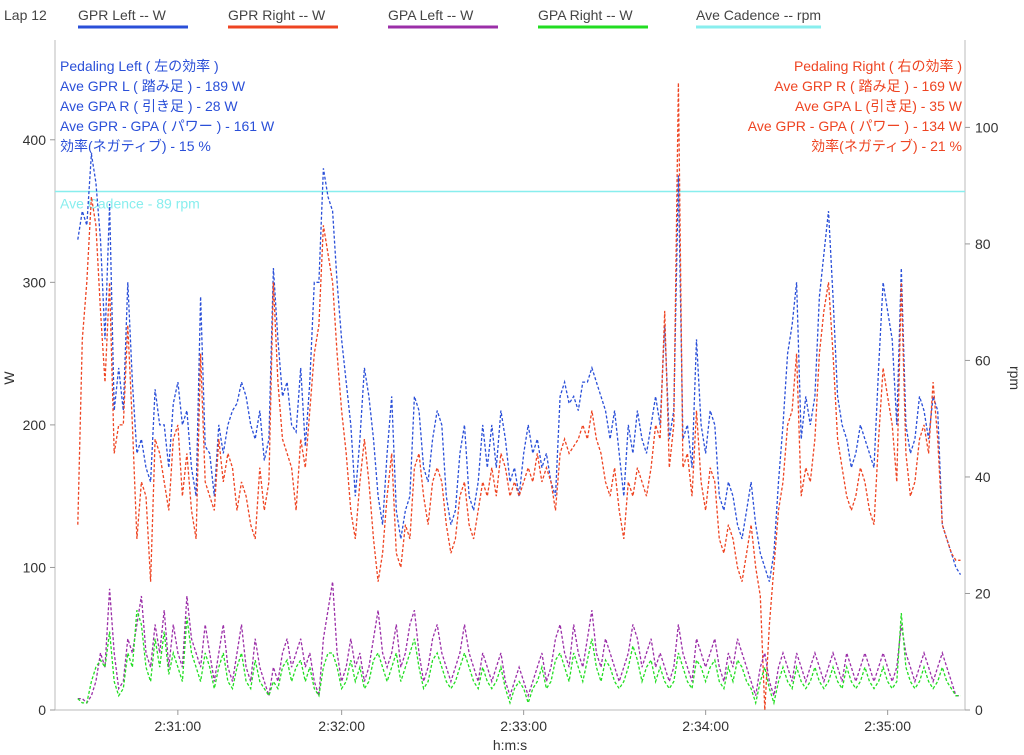  What do you see at coordinates (979, 710) in the screenshot?
I see `y-tick-label-right: 0` at bounding box center [979, 710].